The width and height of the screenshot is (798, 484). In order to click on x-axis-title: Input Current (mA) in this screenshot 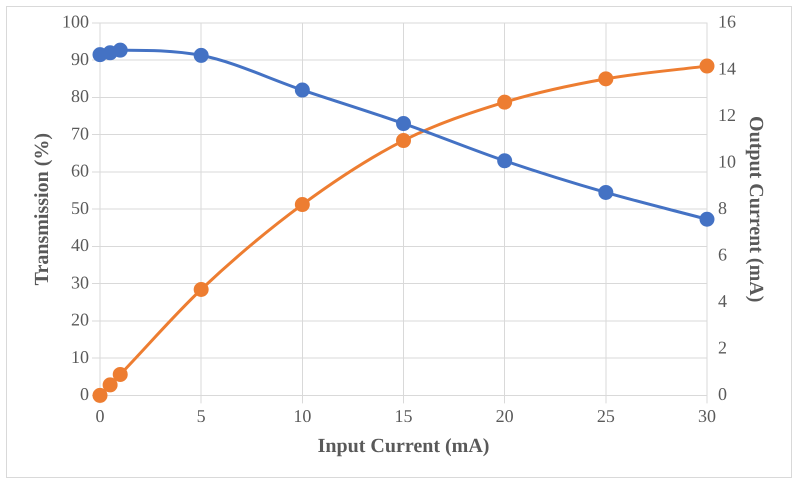, I will do `click(404, 446)`.